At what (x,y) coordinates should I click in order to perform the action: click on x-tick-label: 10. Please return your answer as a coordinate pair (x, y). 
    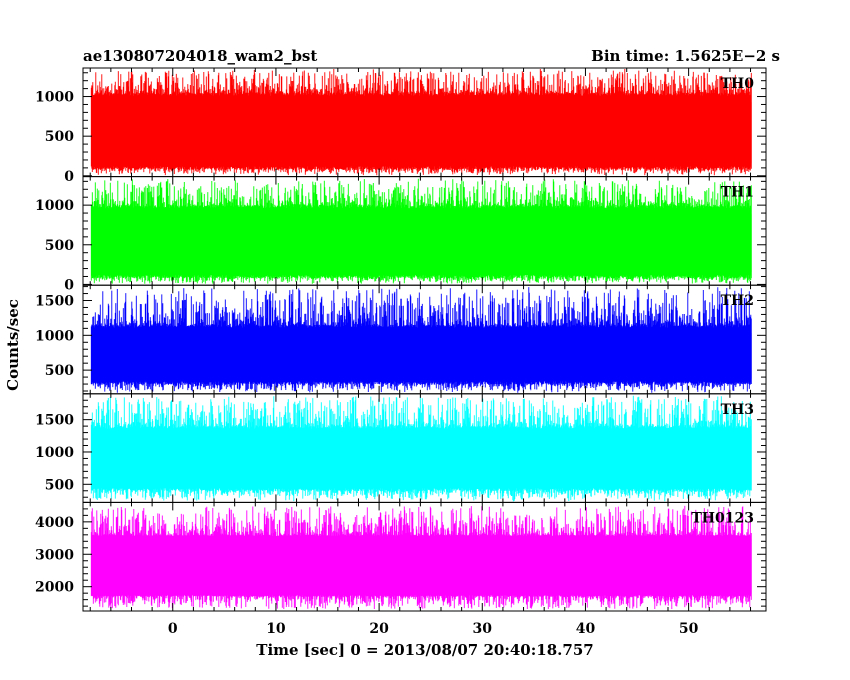
    Looking at the image, I should click on (276, 629).